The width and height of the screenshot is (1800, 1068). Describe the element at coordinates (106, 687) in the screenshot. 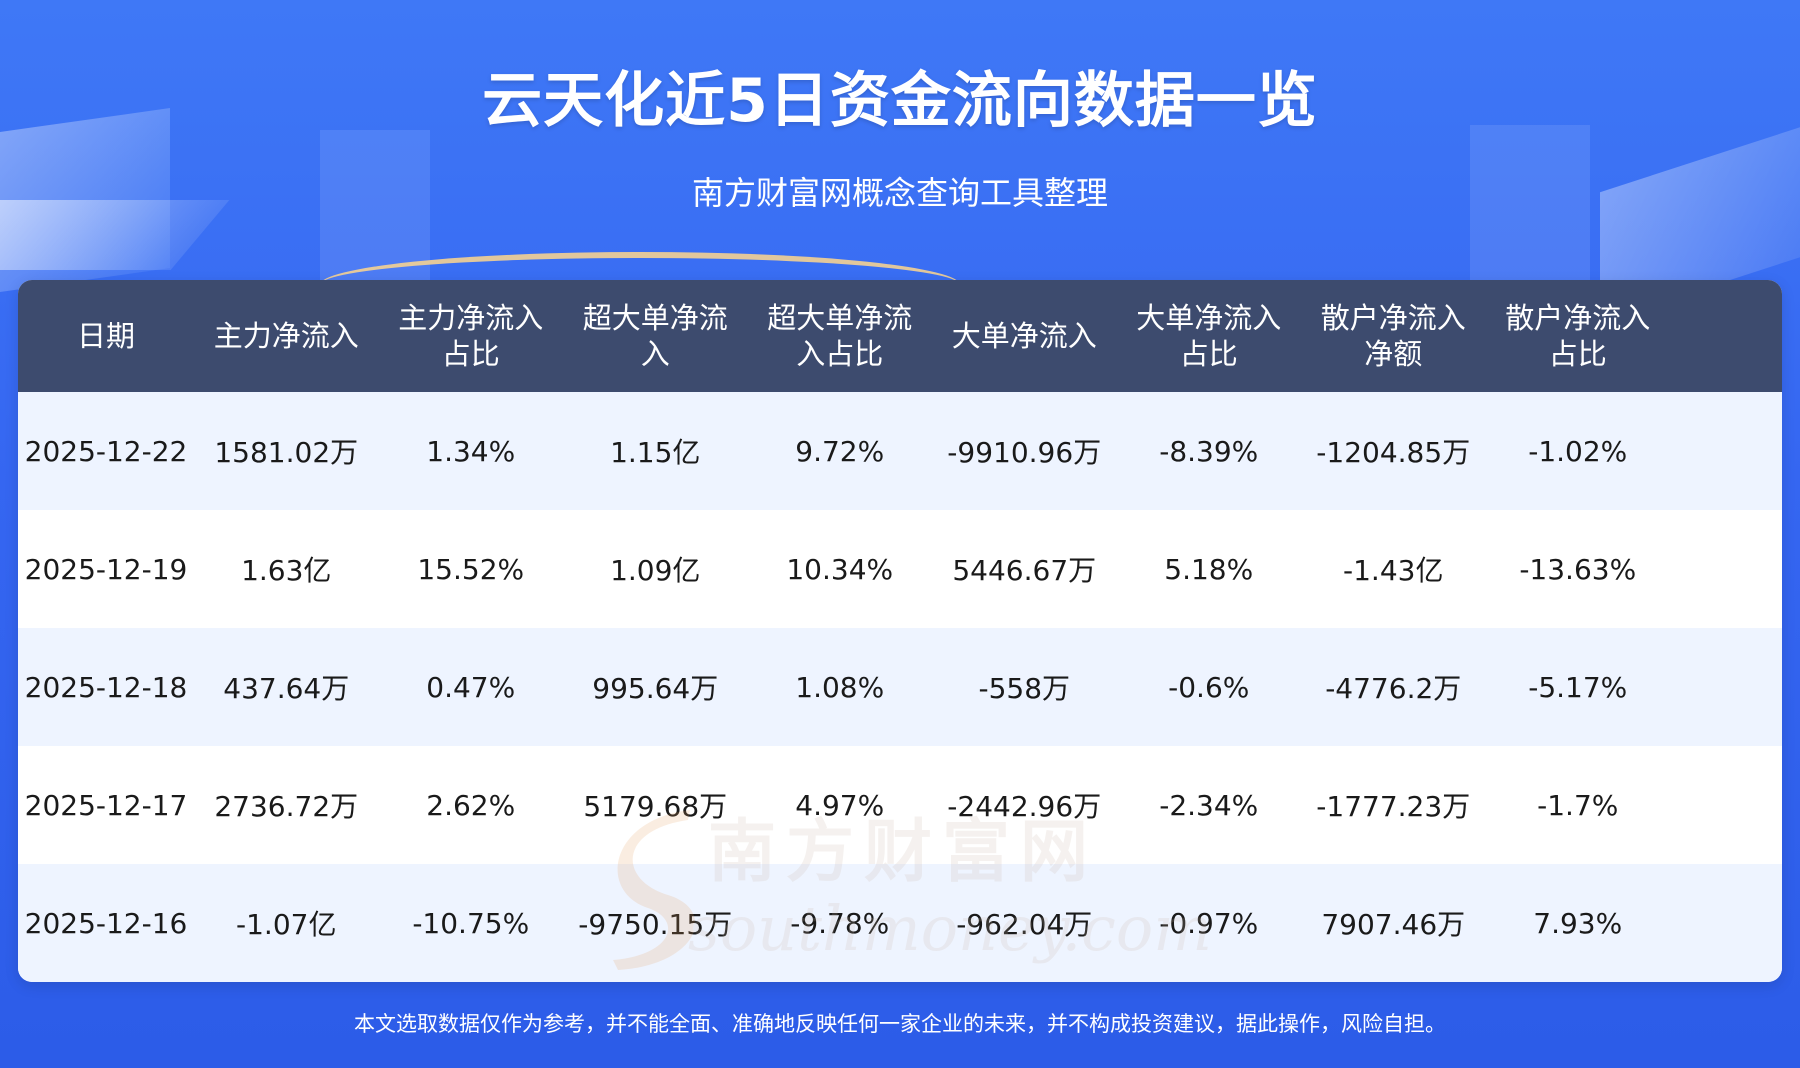

I see `date-cell: 2025-12-18` at that location.